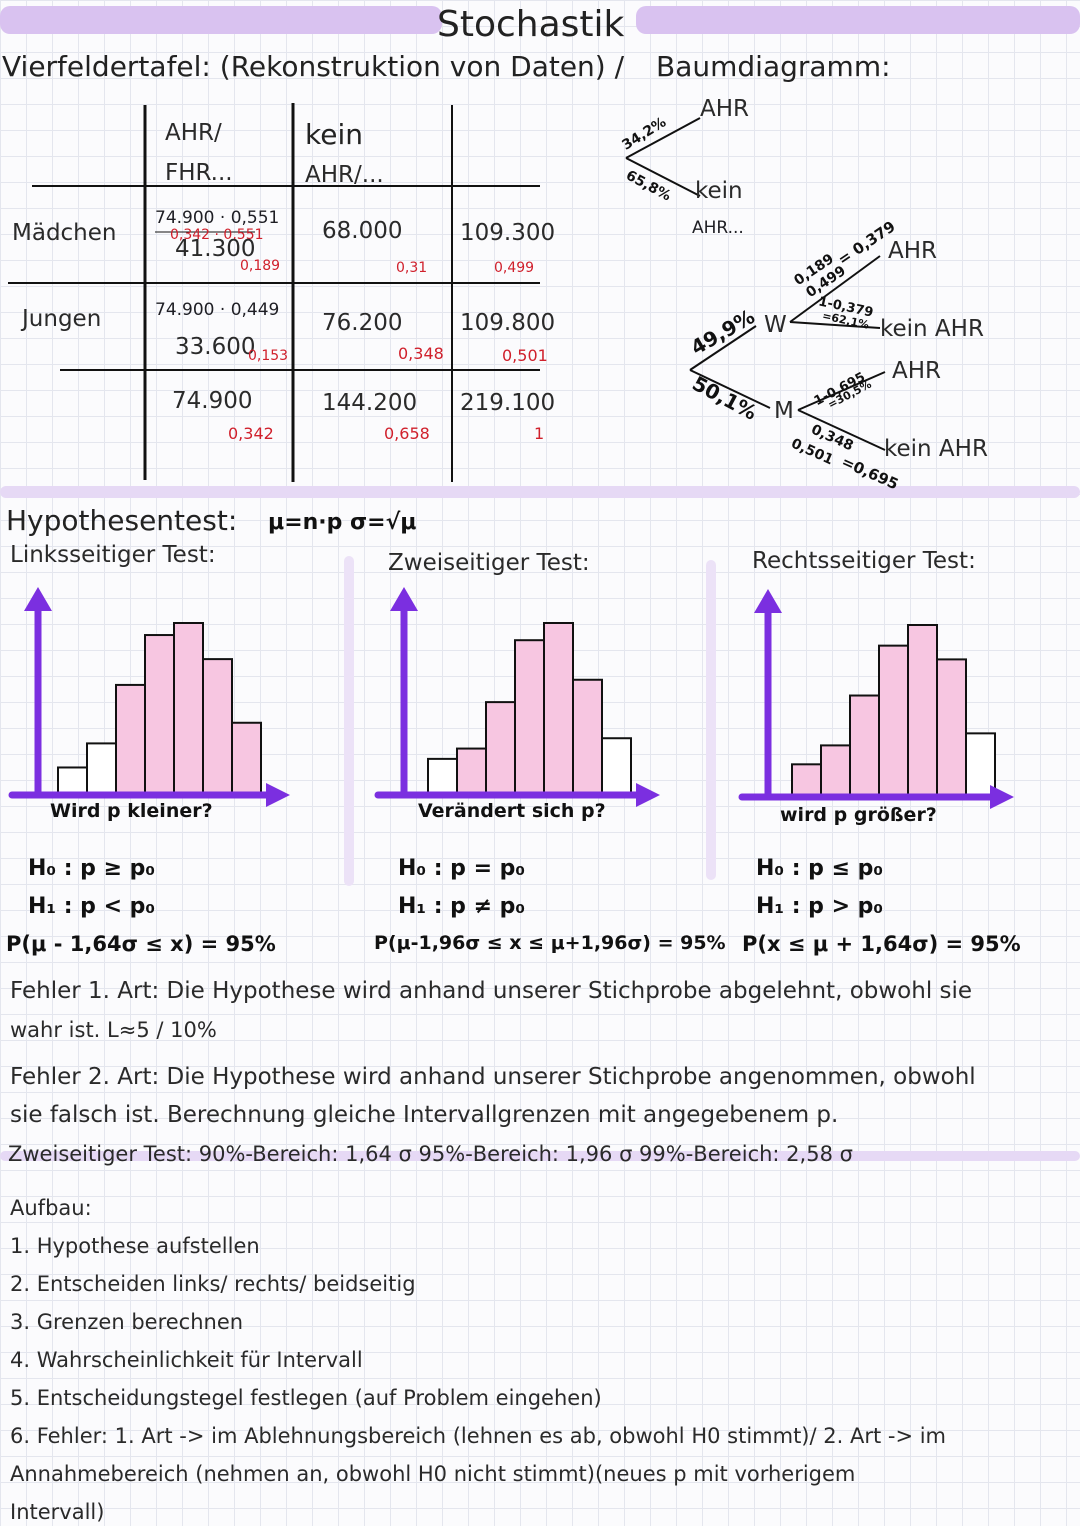 This screenshot has height=1526, width=1080. Describe the element at coordinates (719, 191) in the screenshot. I see `tree-kein-l1: kein` at that location.